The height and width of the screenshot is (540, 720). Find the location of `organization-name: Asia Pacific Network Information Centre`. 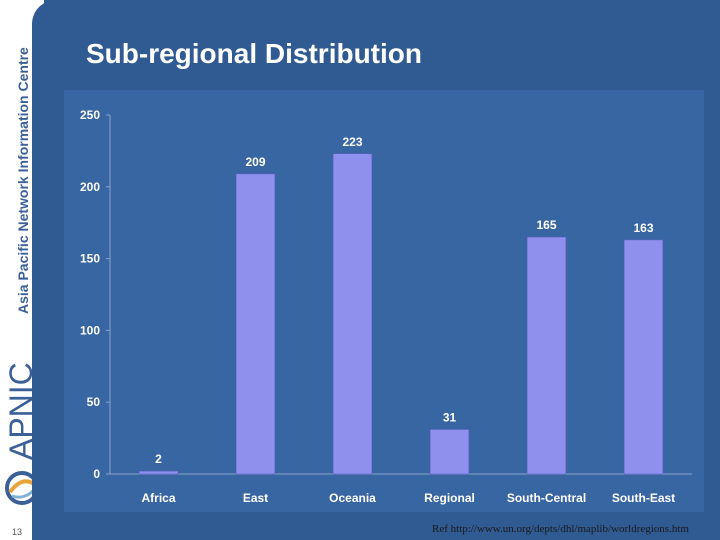

organization-name: Asia Pacific Network Information Centre is located at coordinates (23, 180).